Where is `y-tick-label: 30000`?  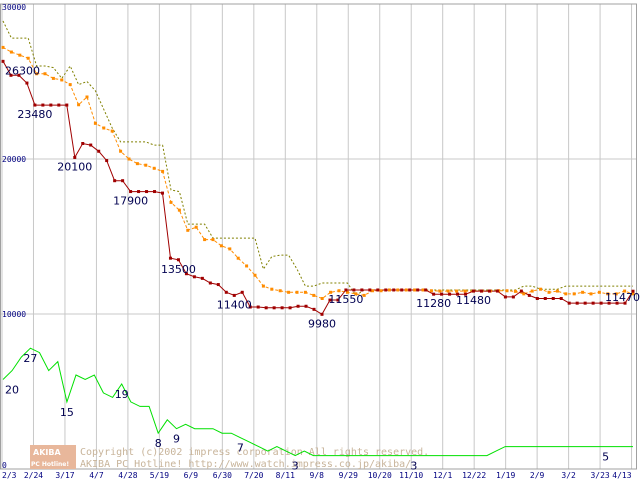 y-tick-label: 30000 is located at coordinates (14, 7).